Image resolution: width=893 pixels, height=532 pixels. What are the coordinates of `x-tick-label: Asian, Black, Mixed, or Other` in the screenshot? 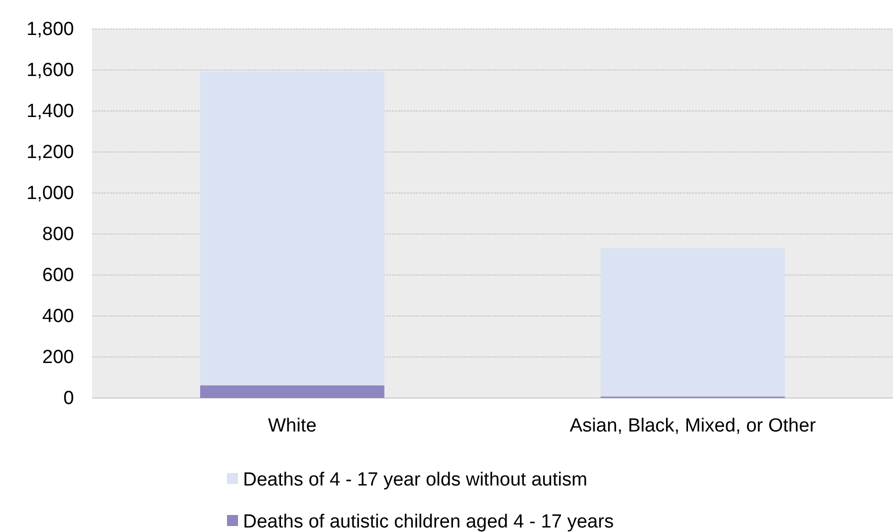 It's located at (693, 425).